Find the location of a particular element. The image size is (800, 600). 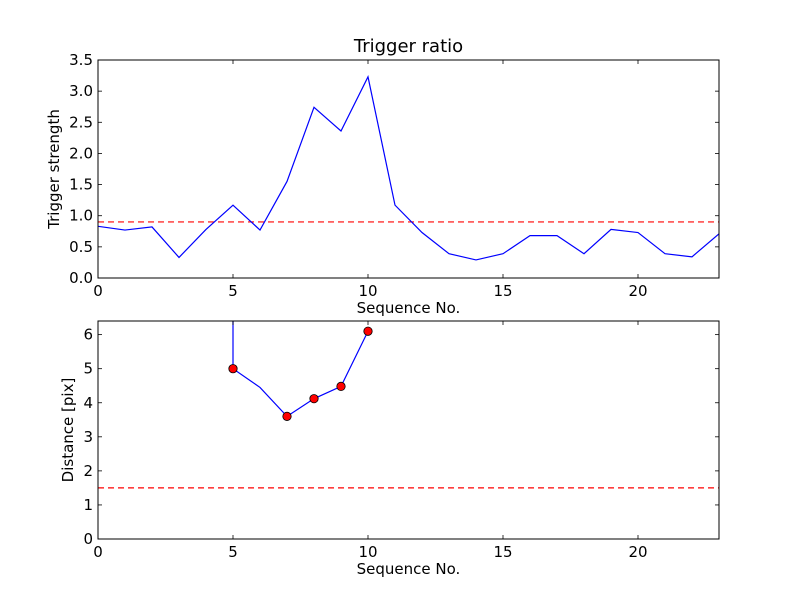

y-tick-label: 0 is located at coordinates (88, 539).